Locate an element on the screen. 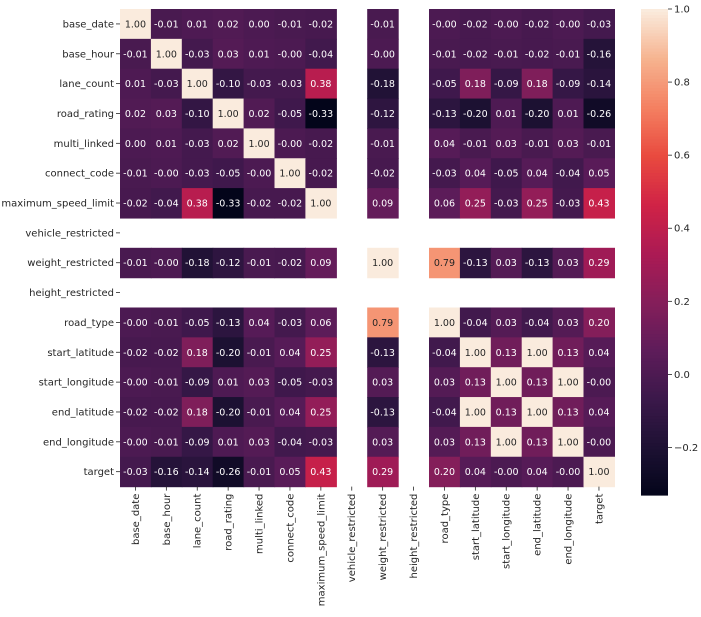 The image size is (701, 617). cell-value-label: -0.09 is located at coordinates (568, 84).